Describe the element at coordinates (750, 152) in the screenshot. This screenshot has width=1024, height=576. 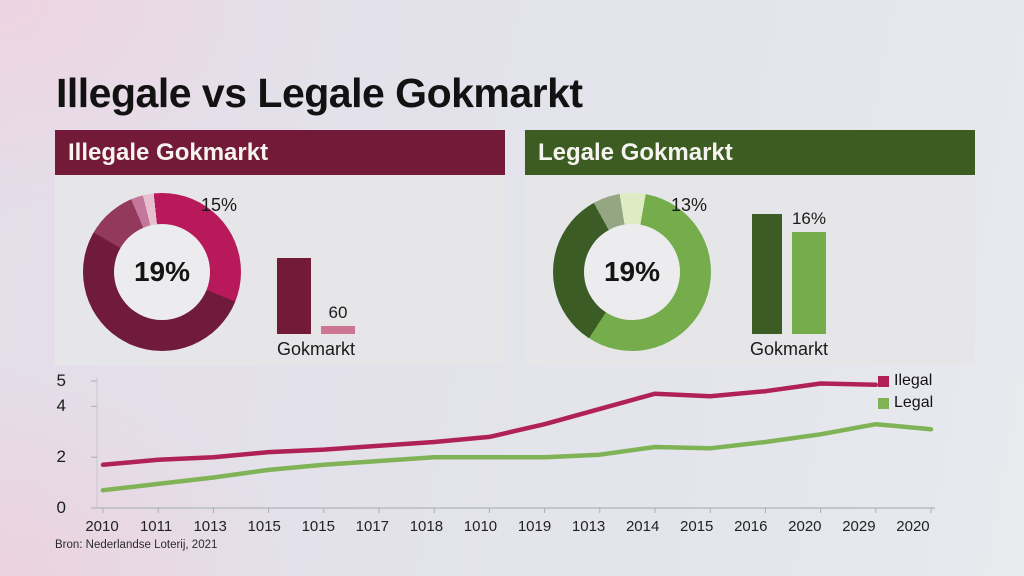
I see `panel-legale-header: Legale Gokmarkt` at that location.